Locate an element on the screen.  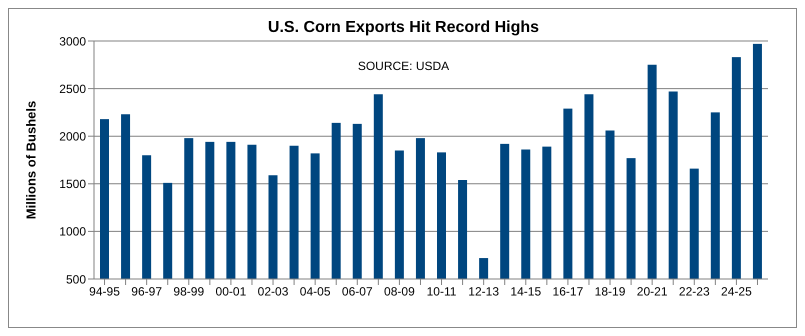
x-tick-label: 18-19 is located at coordinates (610, 291).